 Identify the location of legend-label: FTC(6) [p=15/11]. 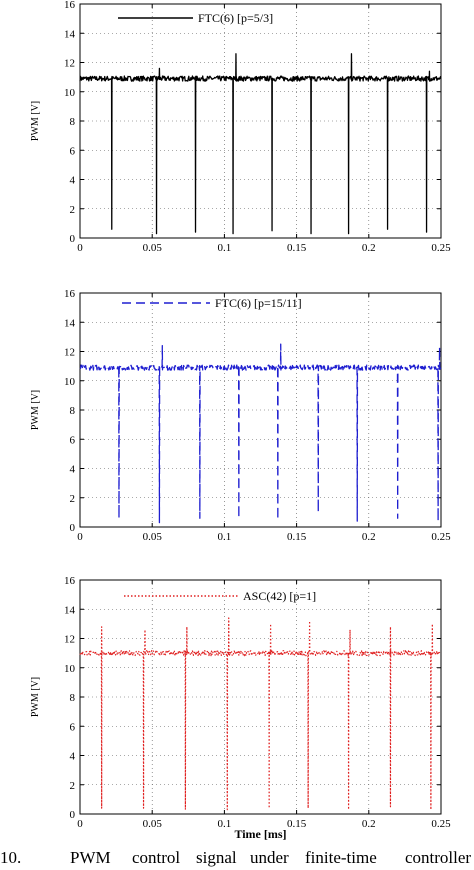
(258, 303).